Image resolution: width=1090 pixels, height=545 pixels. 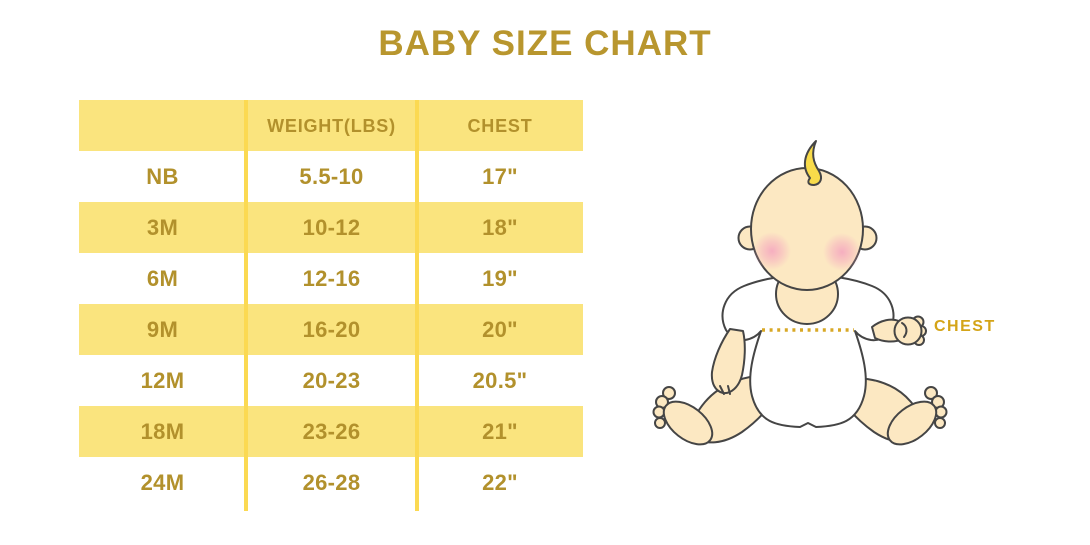 I want to click on size-cell: 9M, so click(x=162, y=329).